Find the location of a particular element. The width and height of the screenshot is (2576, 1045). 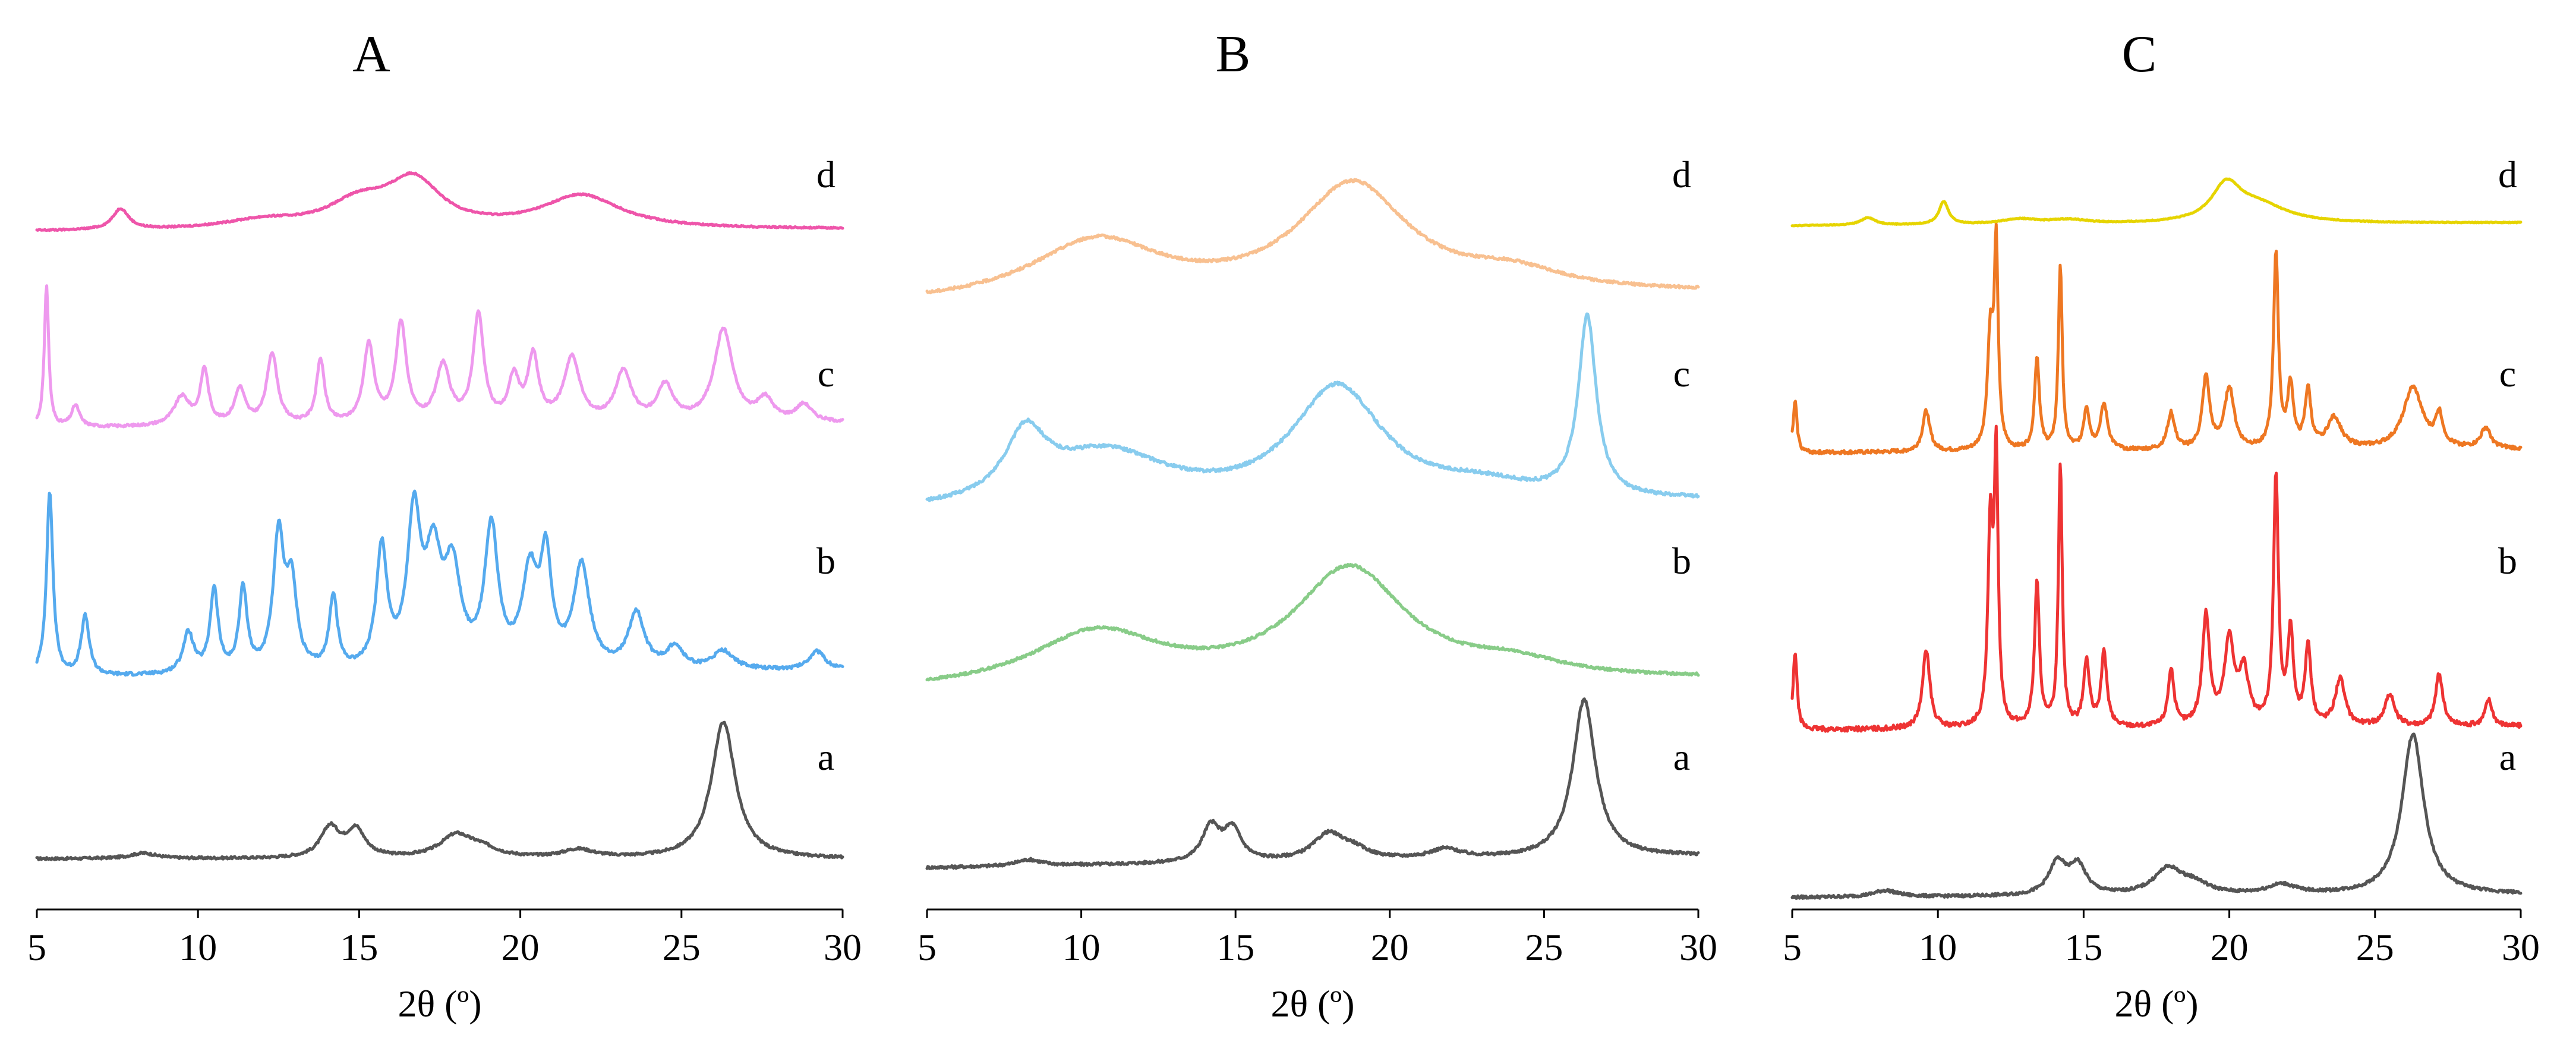

panel-title: C is located at coordinates (2140, 54).